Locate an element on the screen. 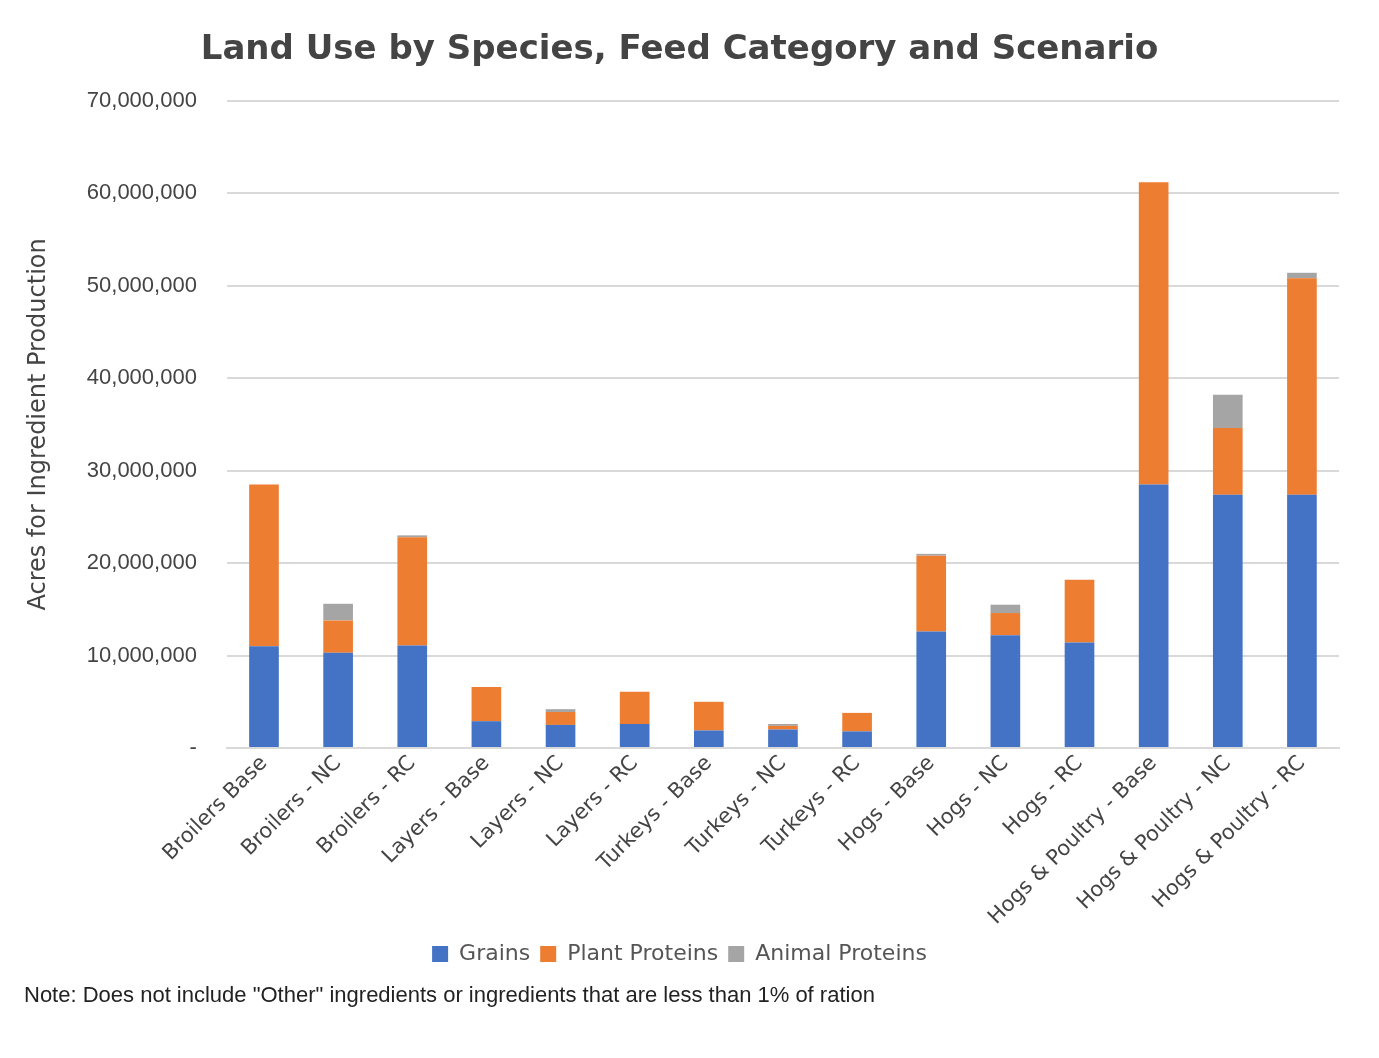  legend-label: Plant Proteins is located at coordinates (643, 952).